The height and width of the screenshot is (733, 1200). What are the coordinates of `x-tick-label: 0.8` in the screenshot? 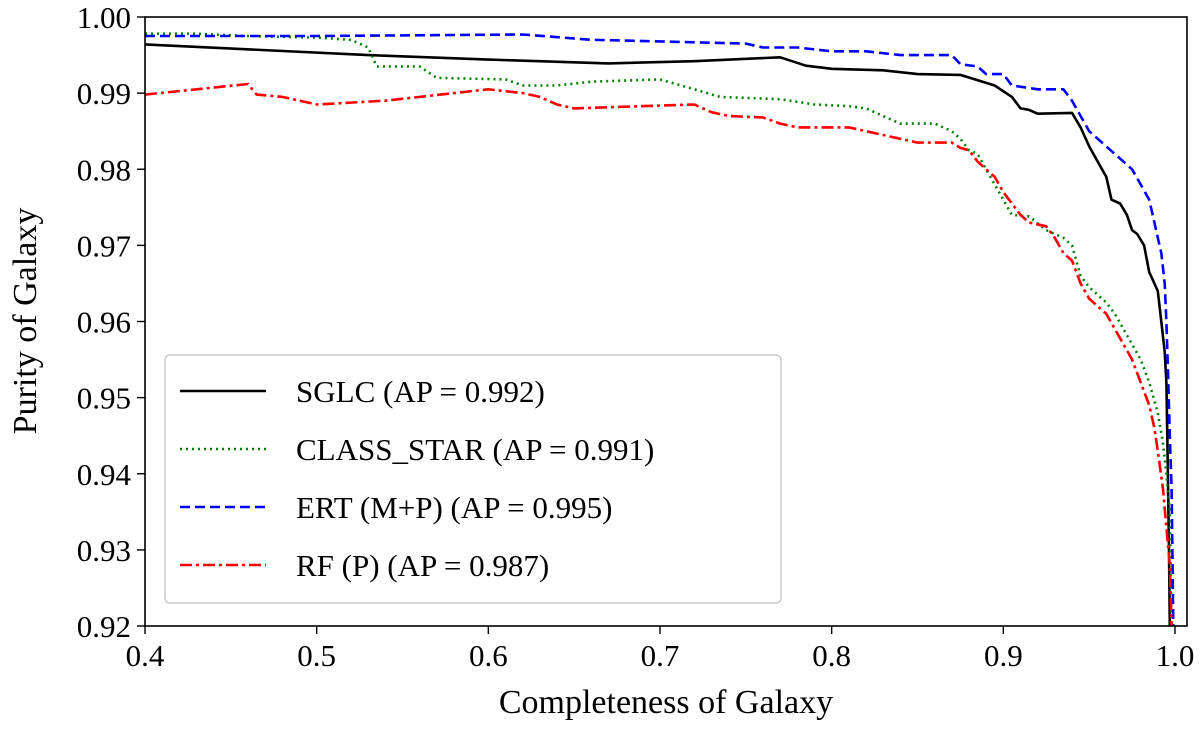 It's located at (831, 655).